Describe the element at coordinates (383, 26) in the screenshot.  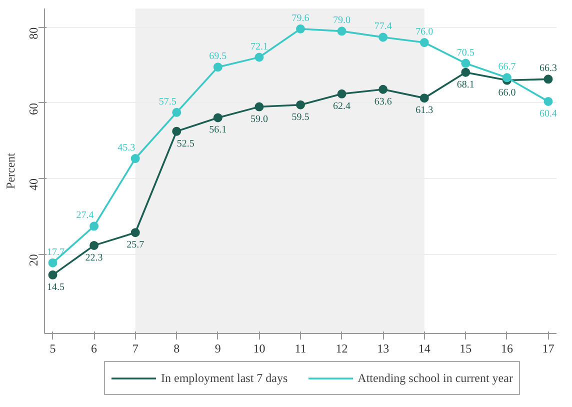
I see `data-label: 77.4` at that location.